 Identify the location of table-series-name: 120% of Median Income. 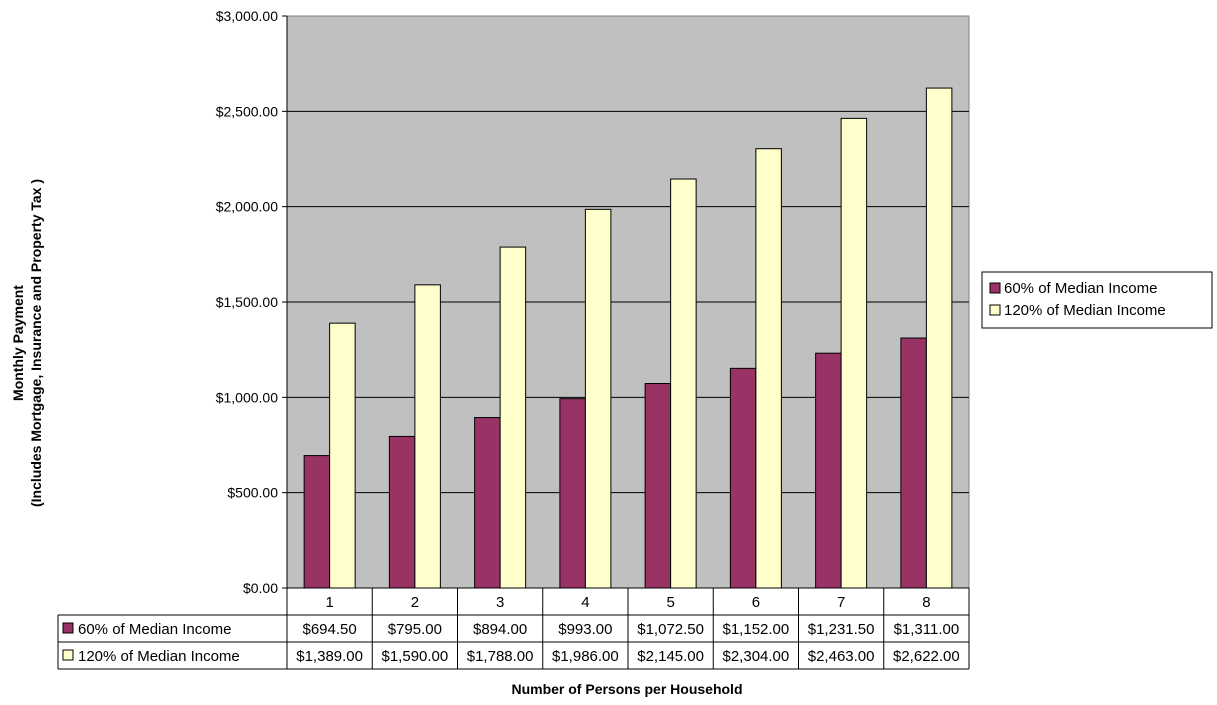
(159, 656).